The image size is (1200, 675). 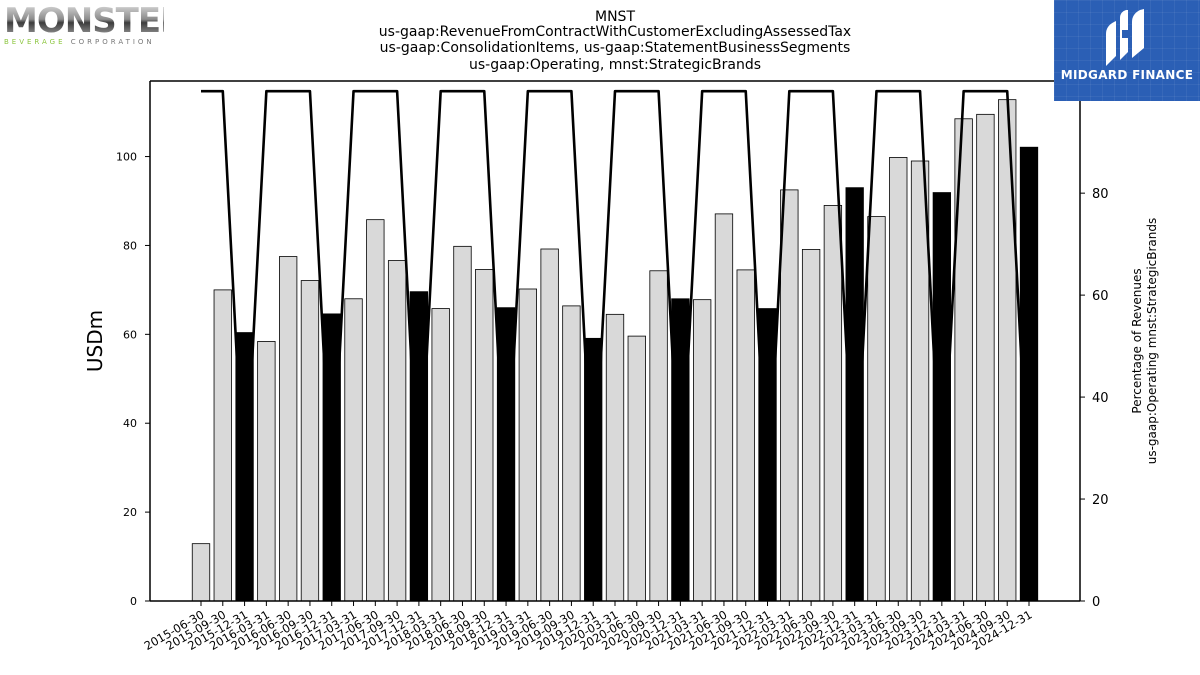 I want to click on y2-axis-label-line-1: Percentage of Revenues, so click(x=1137, y=340).